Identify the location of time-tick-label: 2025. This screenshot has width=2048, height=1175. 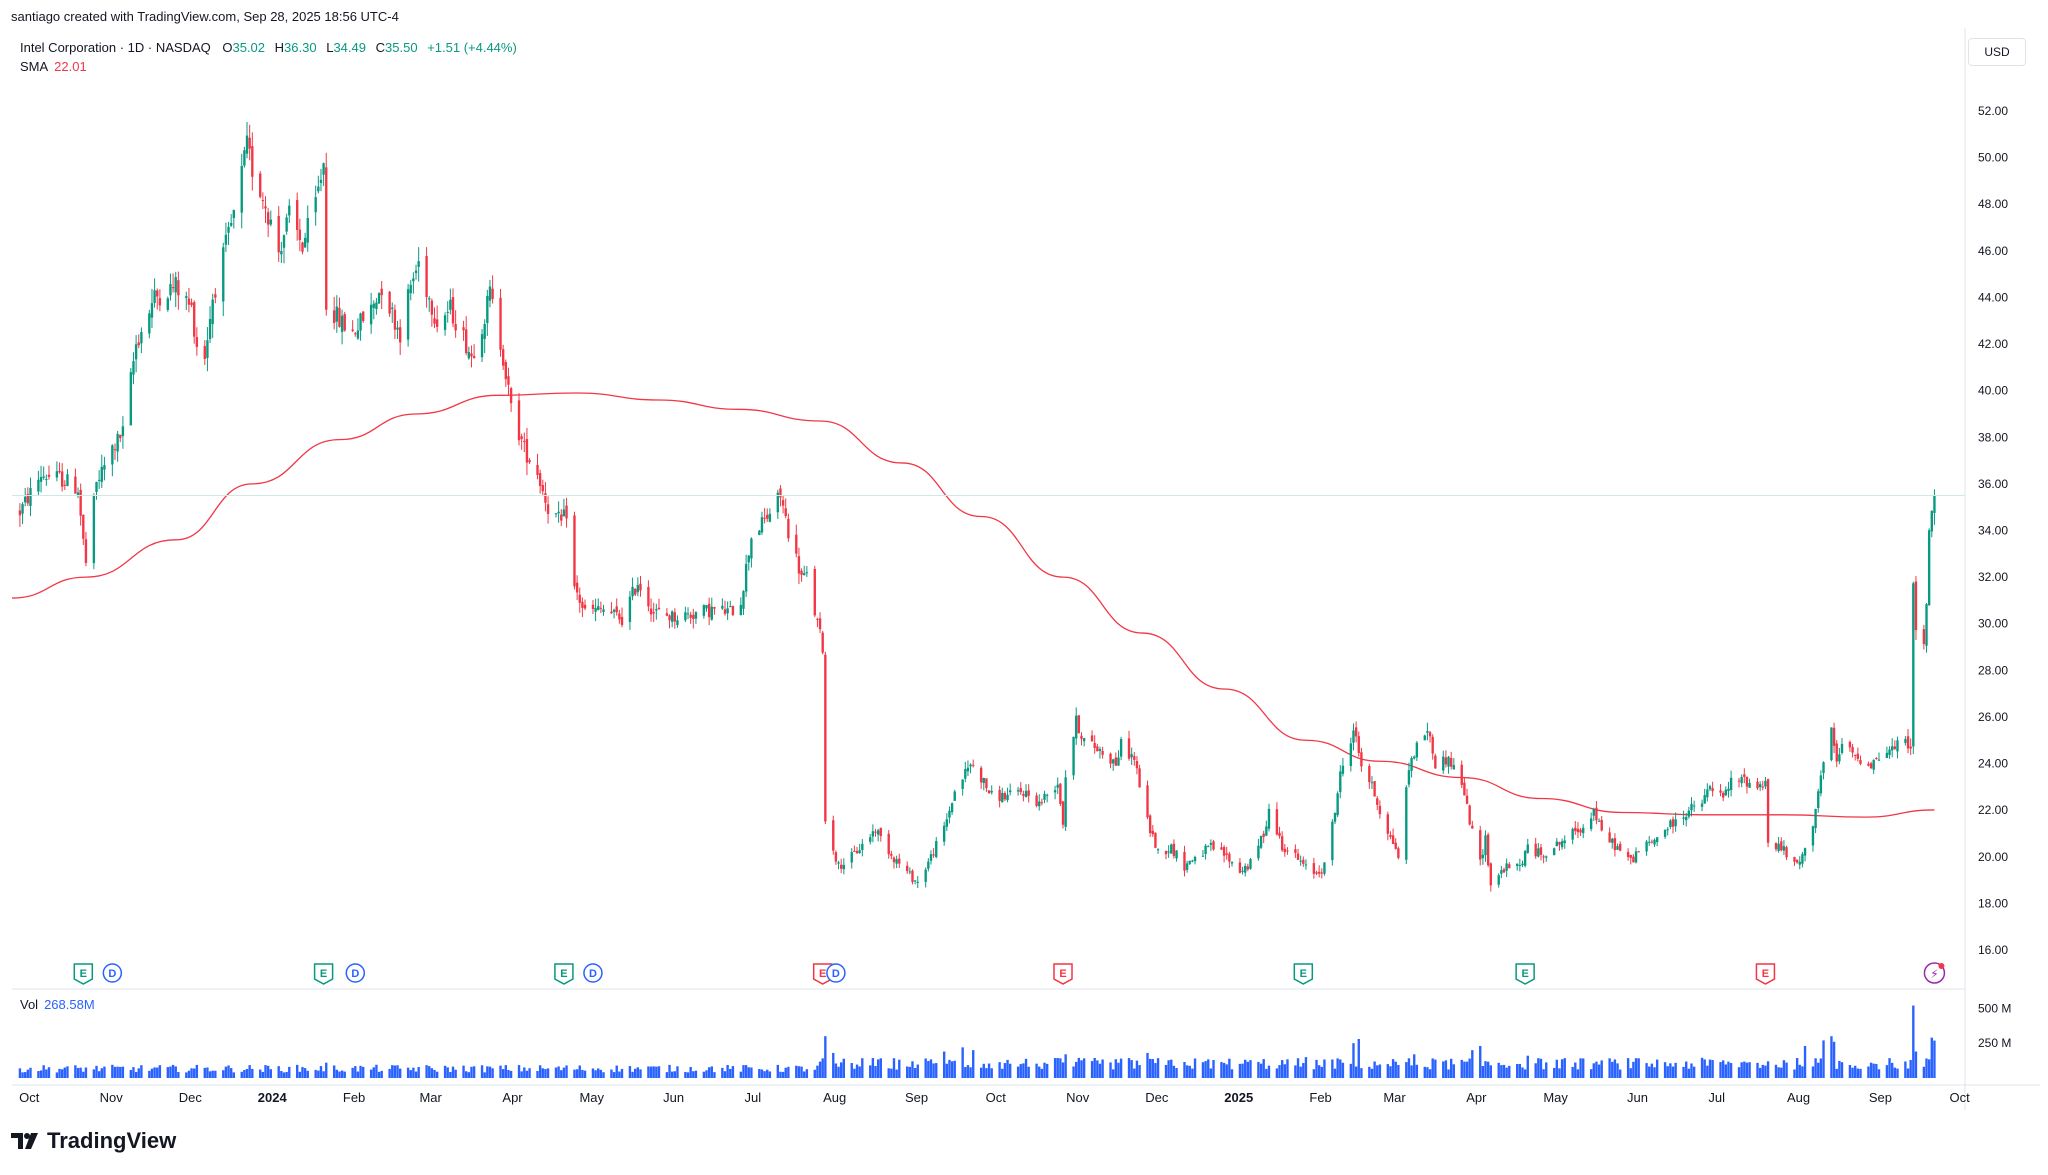
(1238, 1097).